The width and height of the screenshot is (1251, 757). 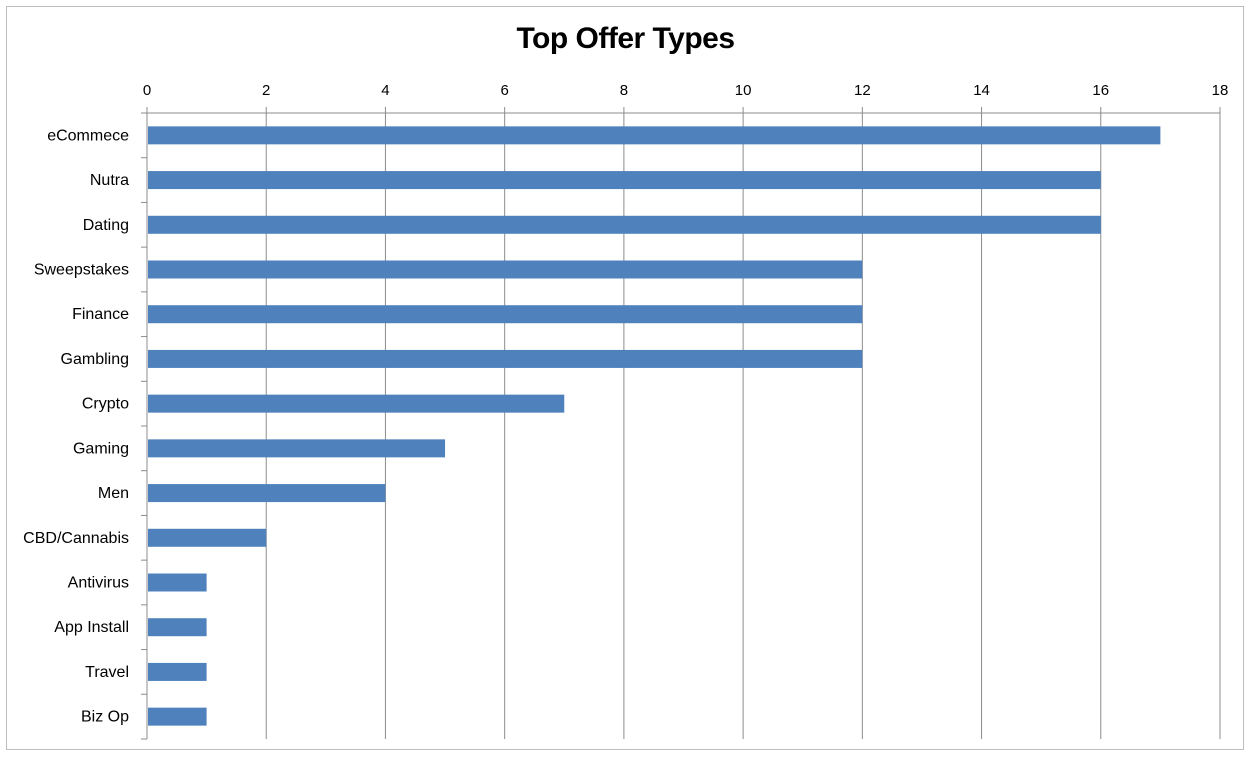 I want to click on category-label: CBD/Cannabis, so click(x=76, y=538).